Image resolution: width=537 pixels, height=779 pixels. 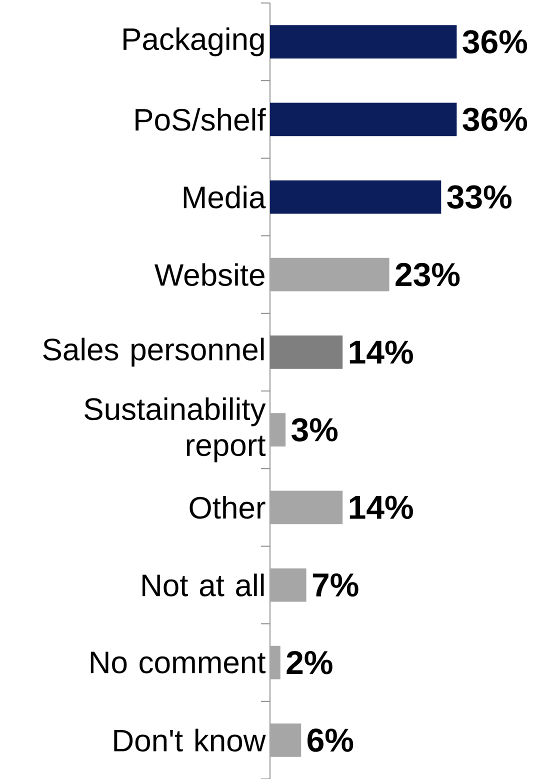 I want to click on y-tick-label: Not at all, so click(x=203, y=585).